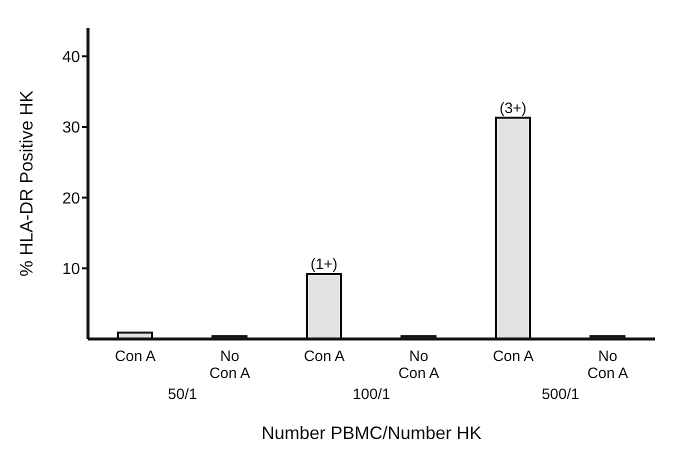  I want to click on data-label: (3+), so click(513, 108).